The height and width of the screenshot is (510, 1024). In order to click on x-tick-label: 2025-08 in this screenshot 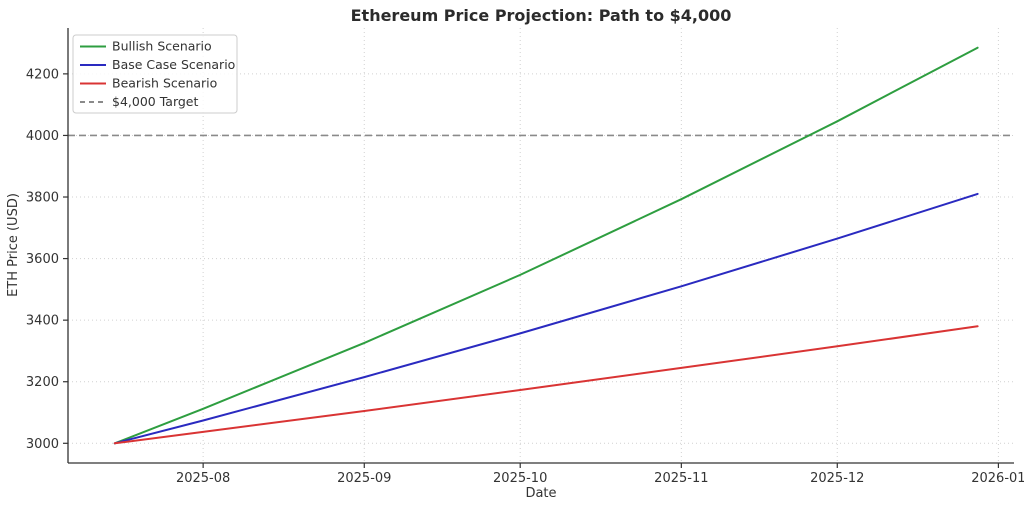, I will do `click(203, 478)`.